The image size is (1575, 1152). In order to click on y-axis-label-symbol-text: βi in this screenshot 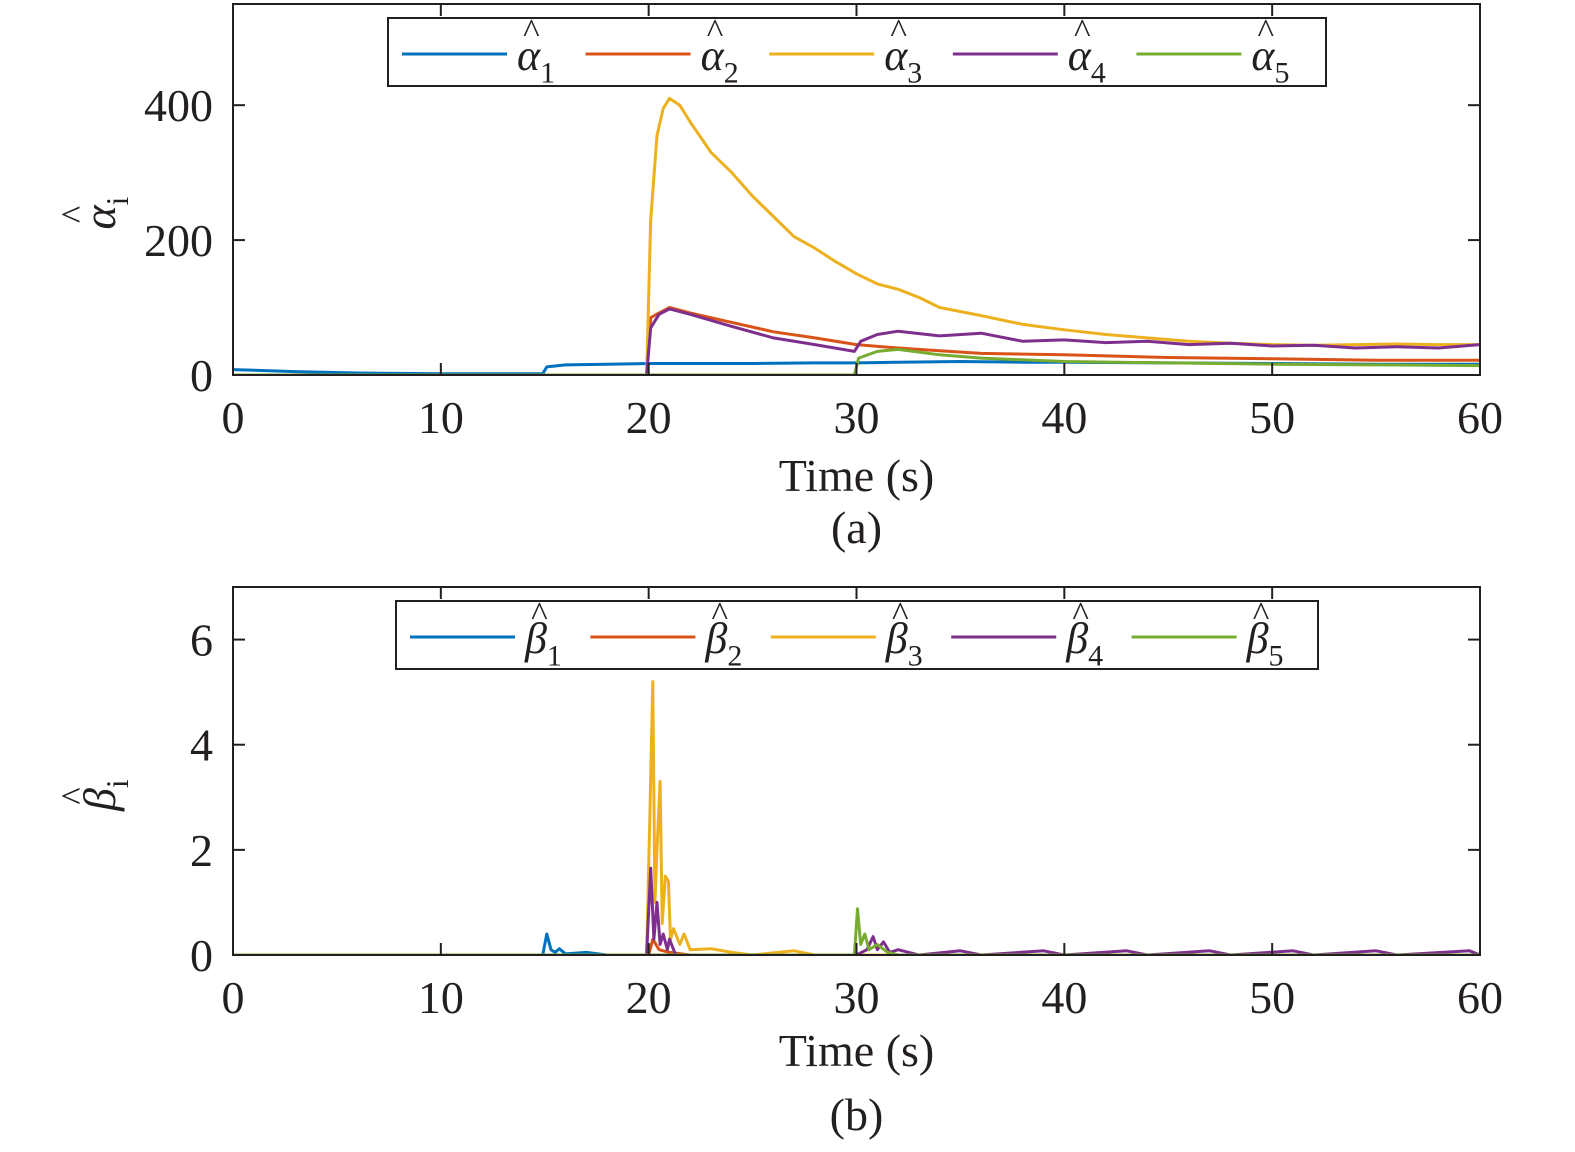, I will do `click(104, 795)`.